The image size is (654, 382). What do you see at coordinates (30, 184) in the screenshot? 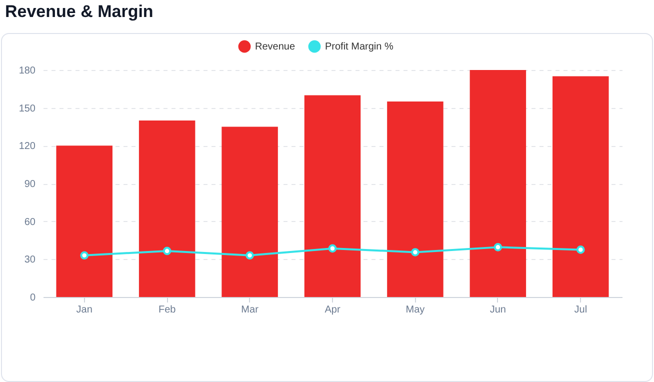
I see `y-tick-label: 90` at bounding box center [30, 184].